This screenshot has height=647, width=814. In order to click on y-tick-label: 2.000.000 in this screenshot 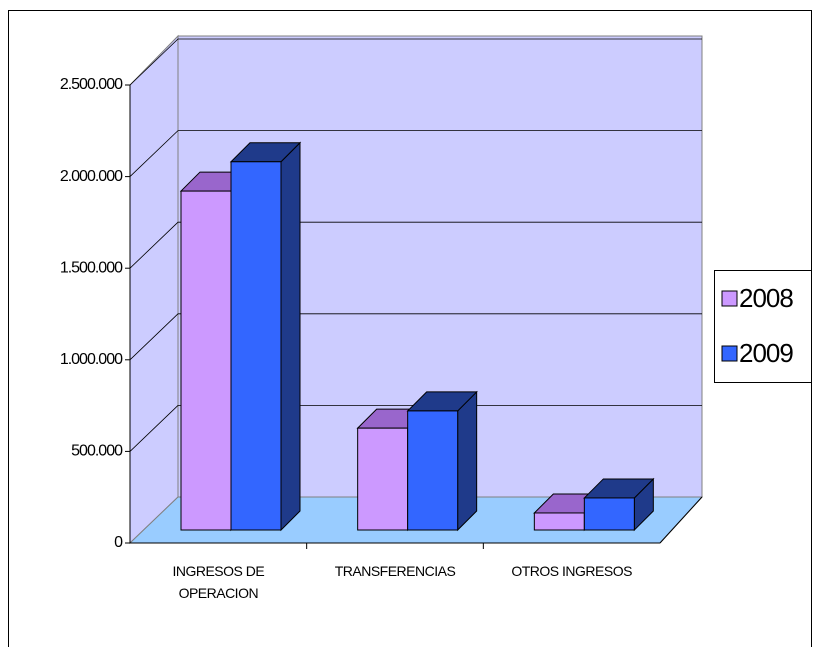, I will do `click(91, 176)`.